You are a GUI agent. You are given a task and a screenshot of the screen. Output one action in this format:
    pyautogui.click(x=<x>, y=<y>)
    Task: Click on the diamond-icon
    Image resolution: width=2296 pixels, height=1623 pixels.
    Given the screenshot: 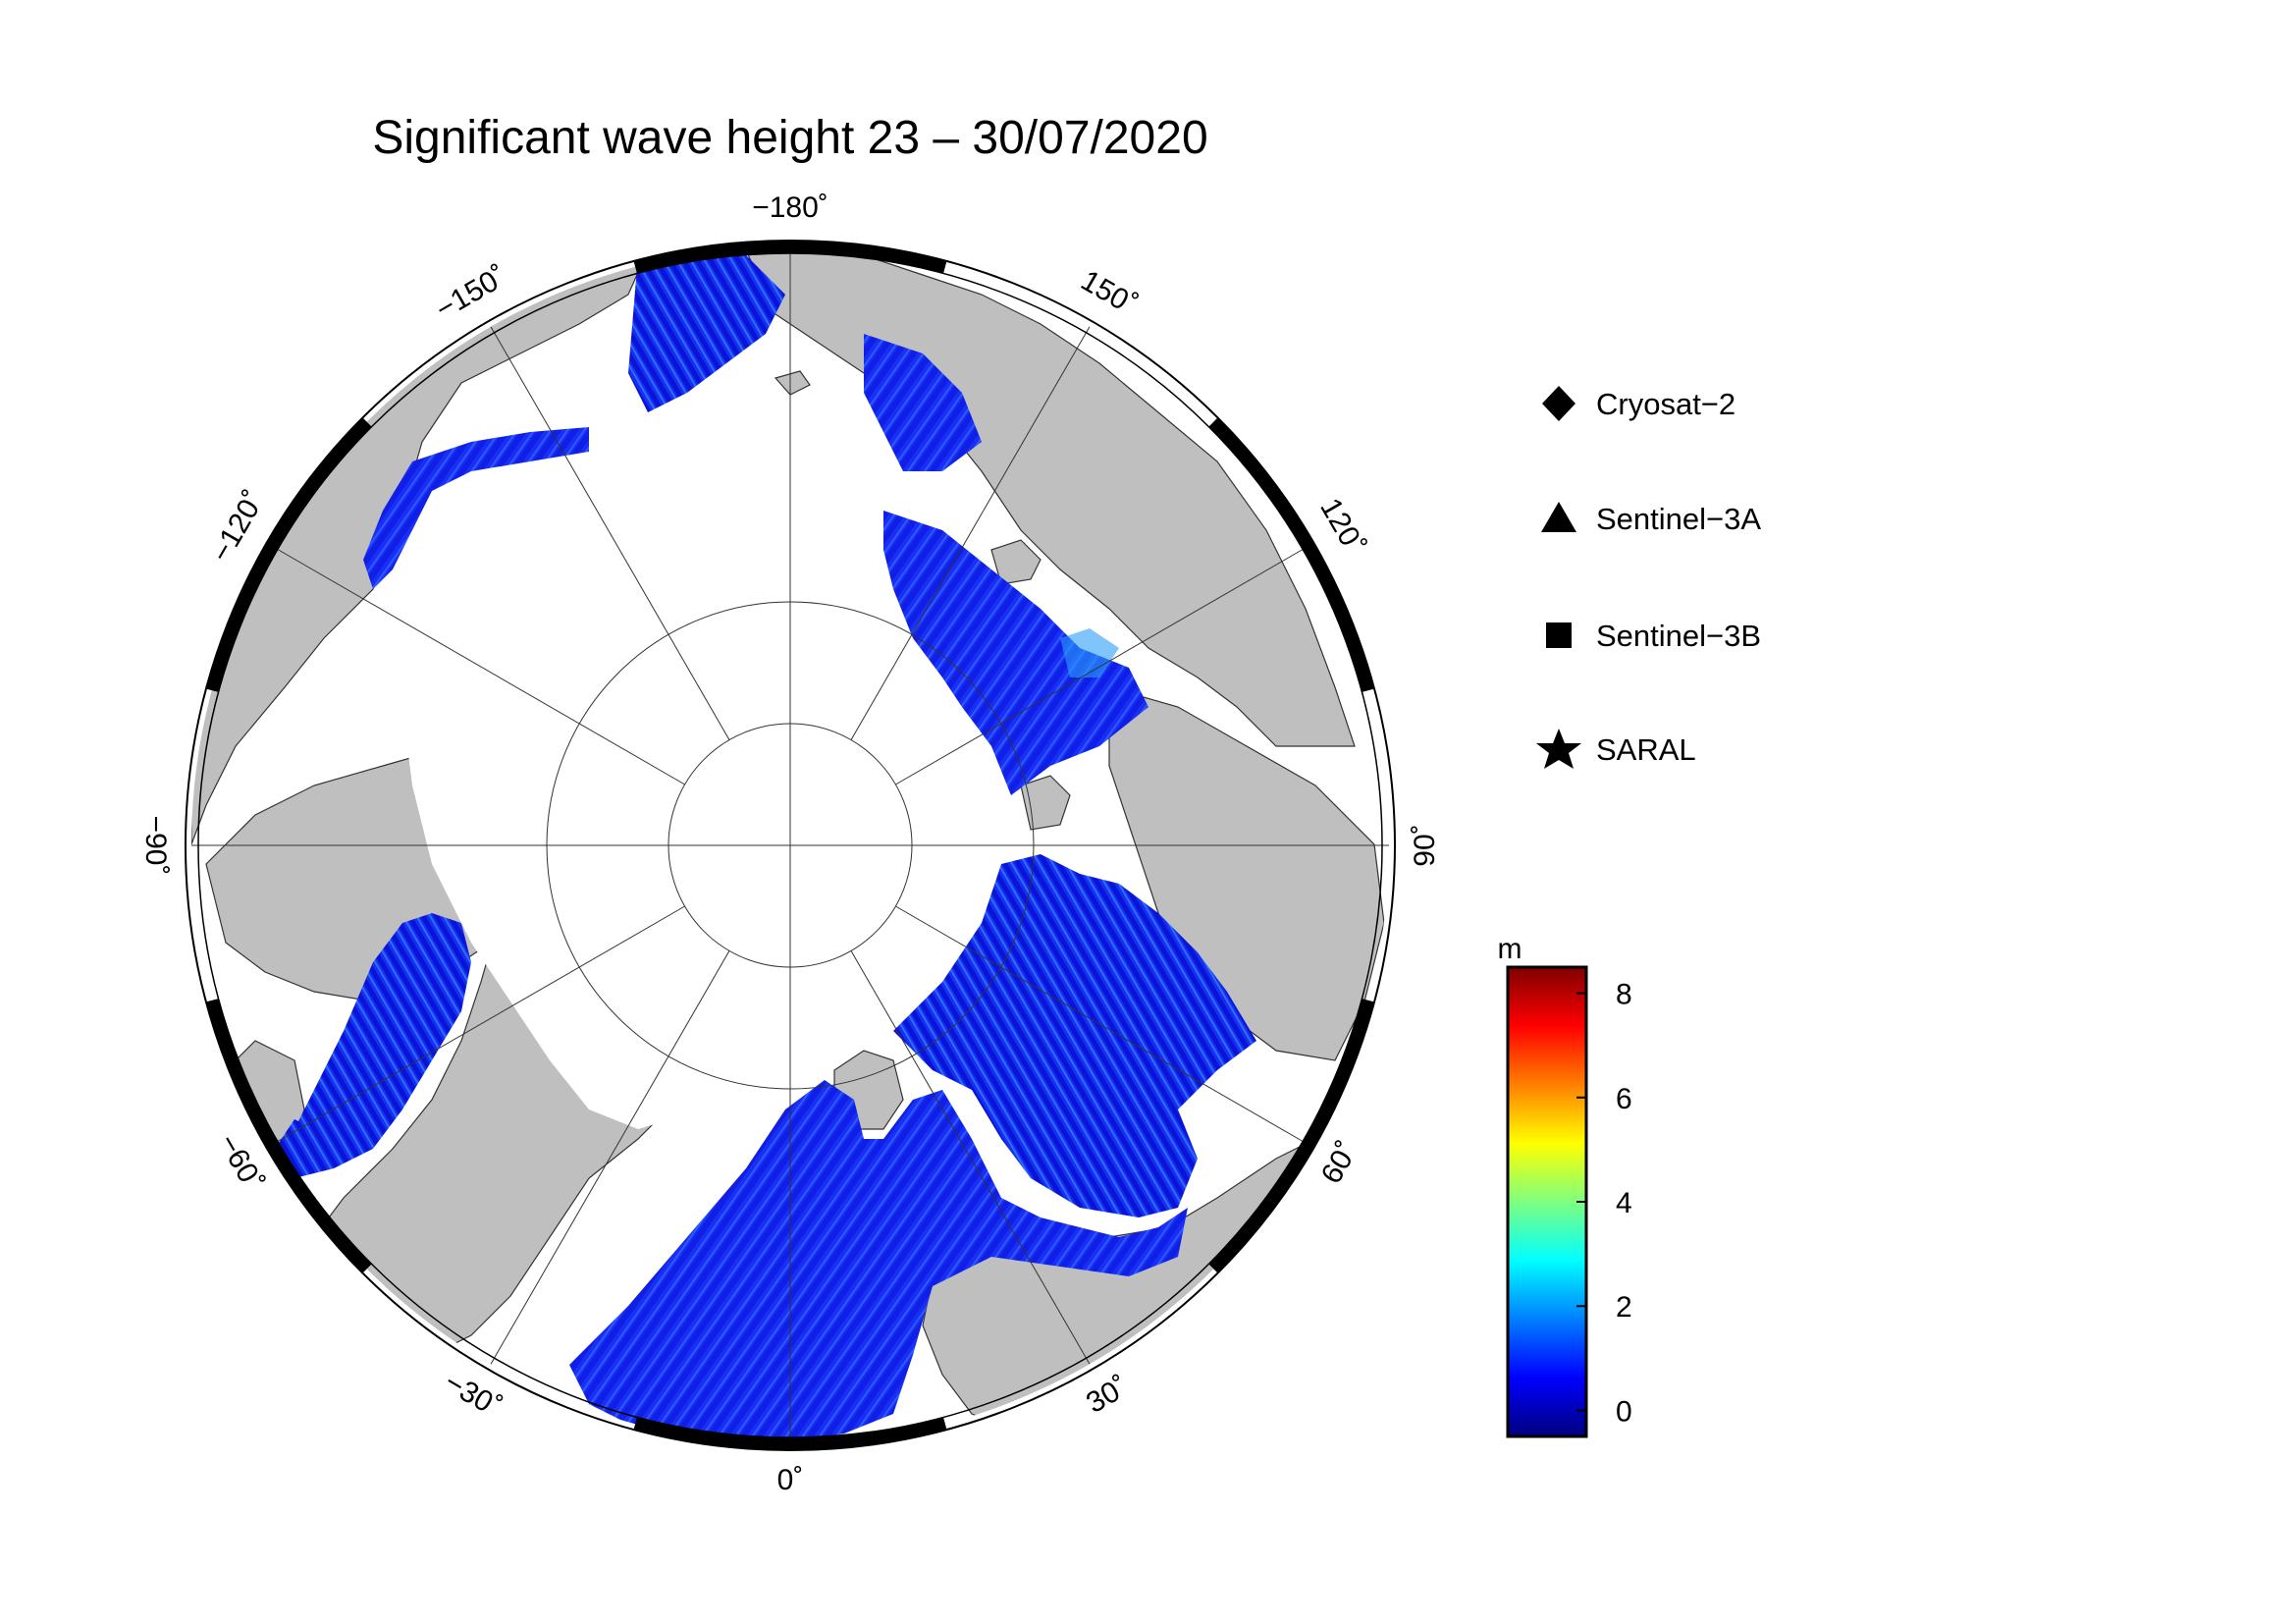 What is the action you would take?
    pyautogui.click(x=1559, y=404)
    